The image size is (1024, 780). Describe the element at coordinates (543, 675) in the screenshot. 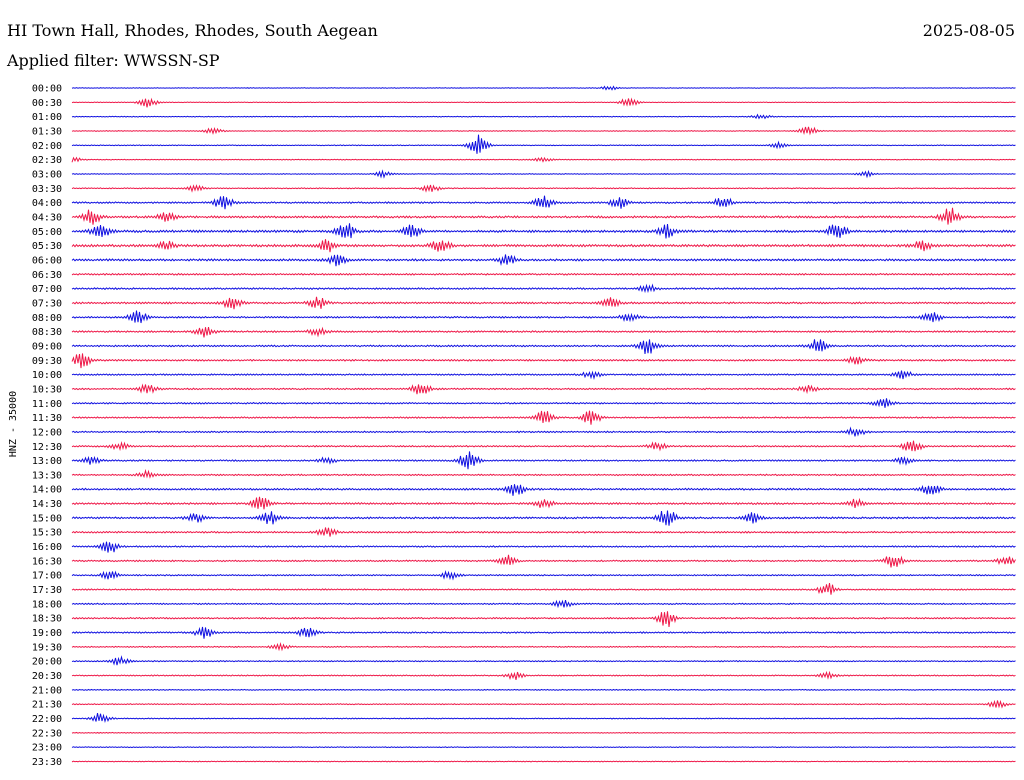

I see `trace-row-2030` at that location.